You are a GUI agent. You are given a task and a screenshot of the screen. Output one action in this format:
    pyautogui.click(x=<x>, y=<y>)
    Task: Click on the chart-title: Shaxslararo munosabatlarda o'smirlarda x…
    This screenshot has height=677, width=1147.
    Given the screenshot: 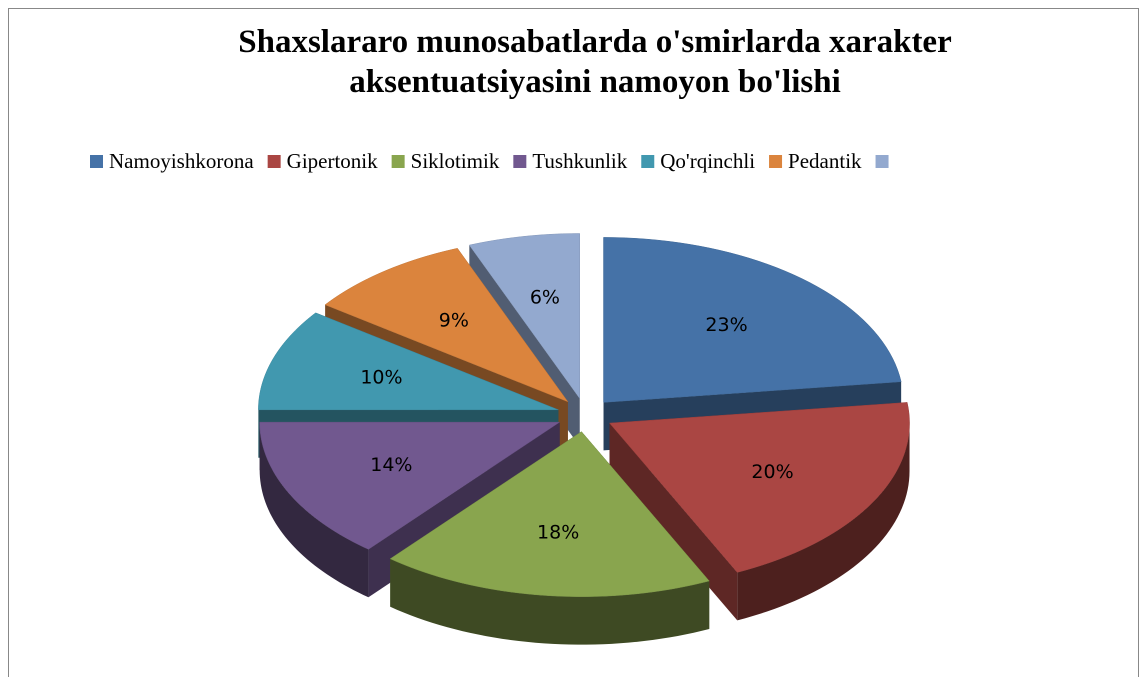 What is the action you would take?
    pyautogui.click(x=595, y=62)
    